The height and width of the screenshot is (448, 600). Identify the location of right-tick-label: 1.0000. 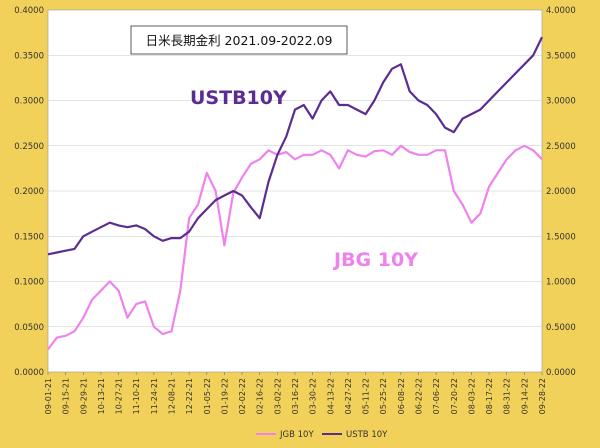
(561, 283).